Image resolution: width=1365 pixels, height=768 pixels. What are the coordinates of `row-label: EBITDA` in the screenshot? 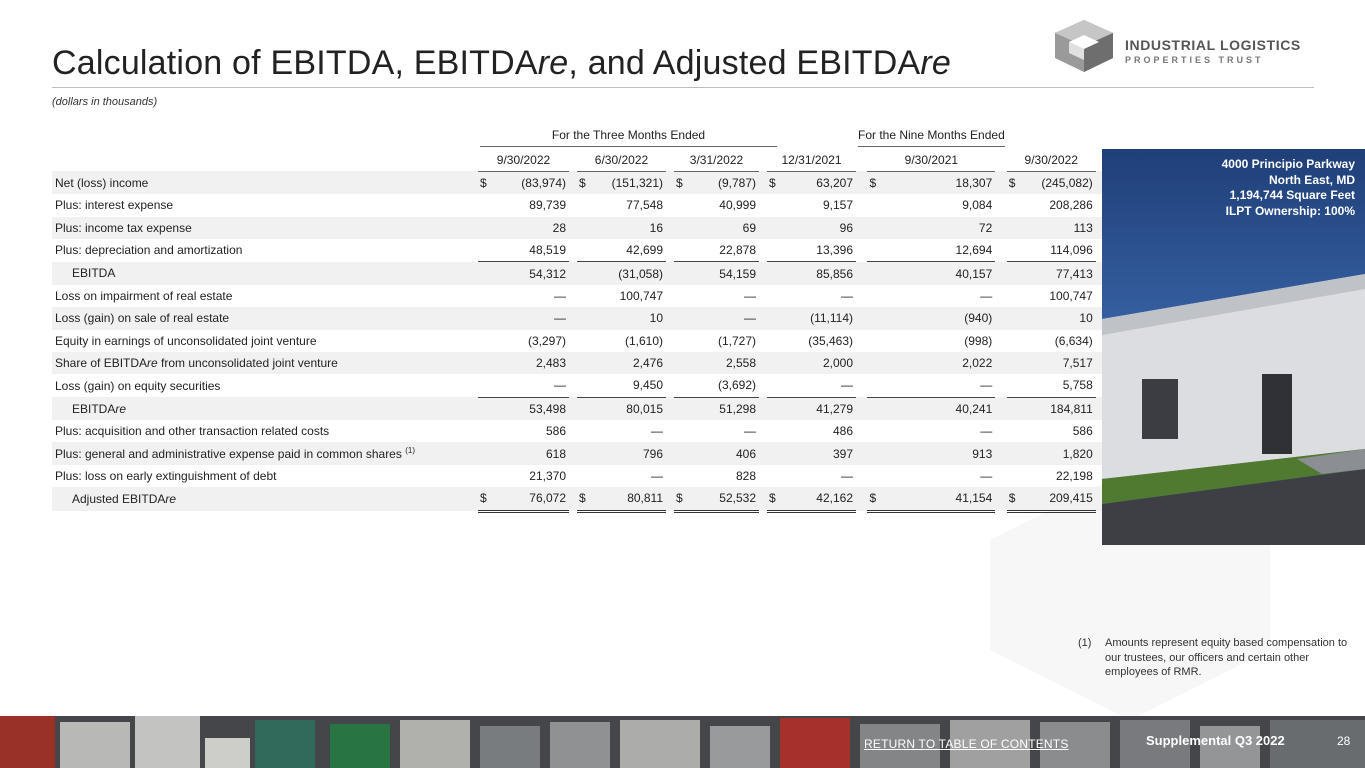 It's located at (261, 273).